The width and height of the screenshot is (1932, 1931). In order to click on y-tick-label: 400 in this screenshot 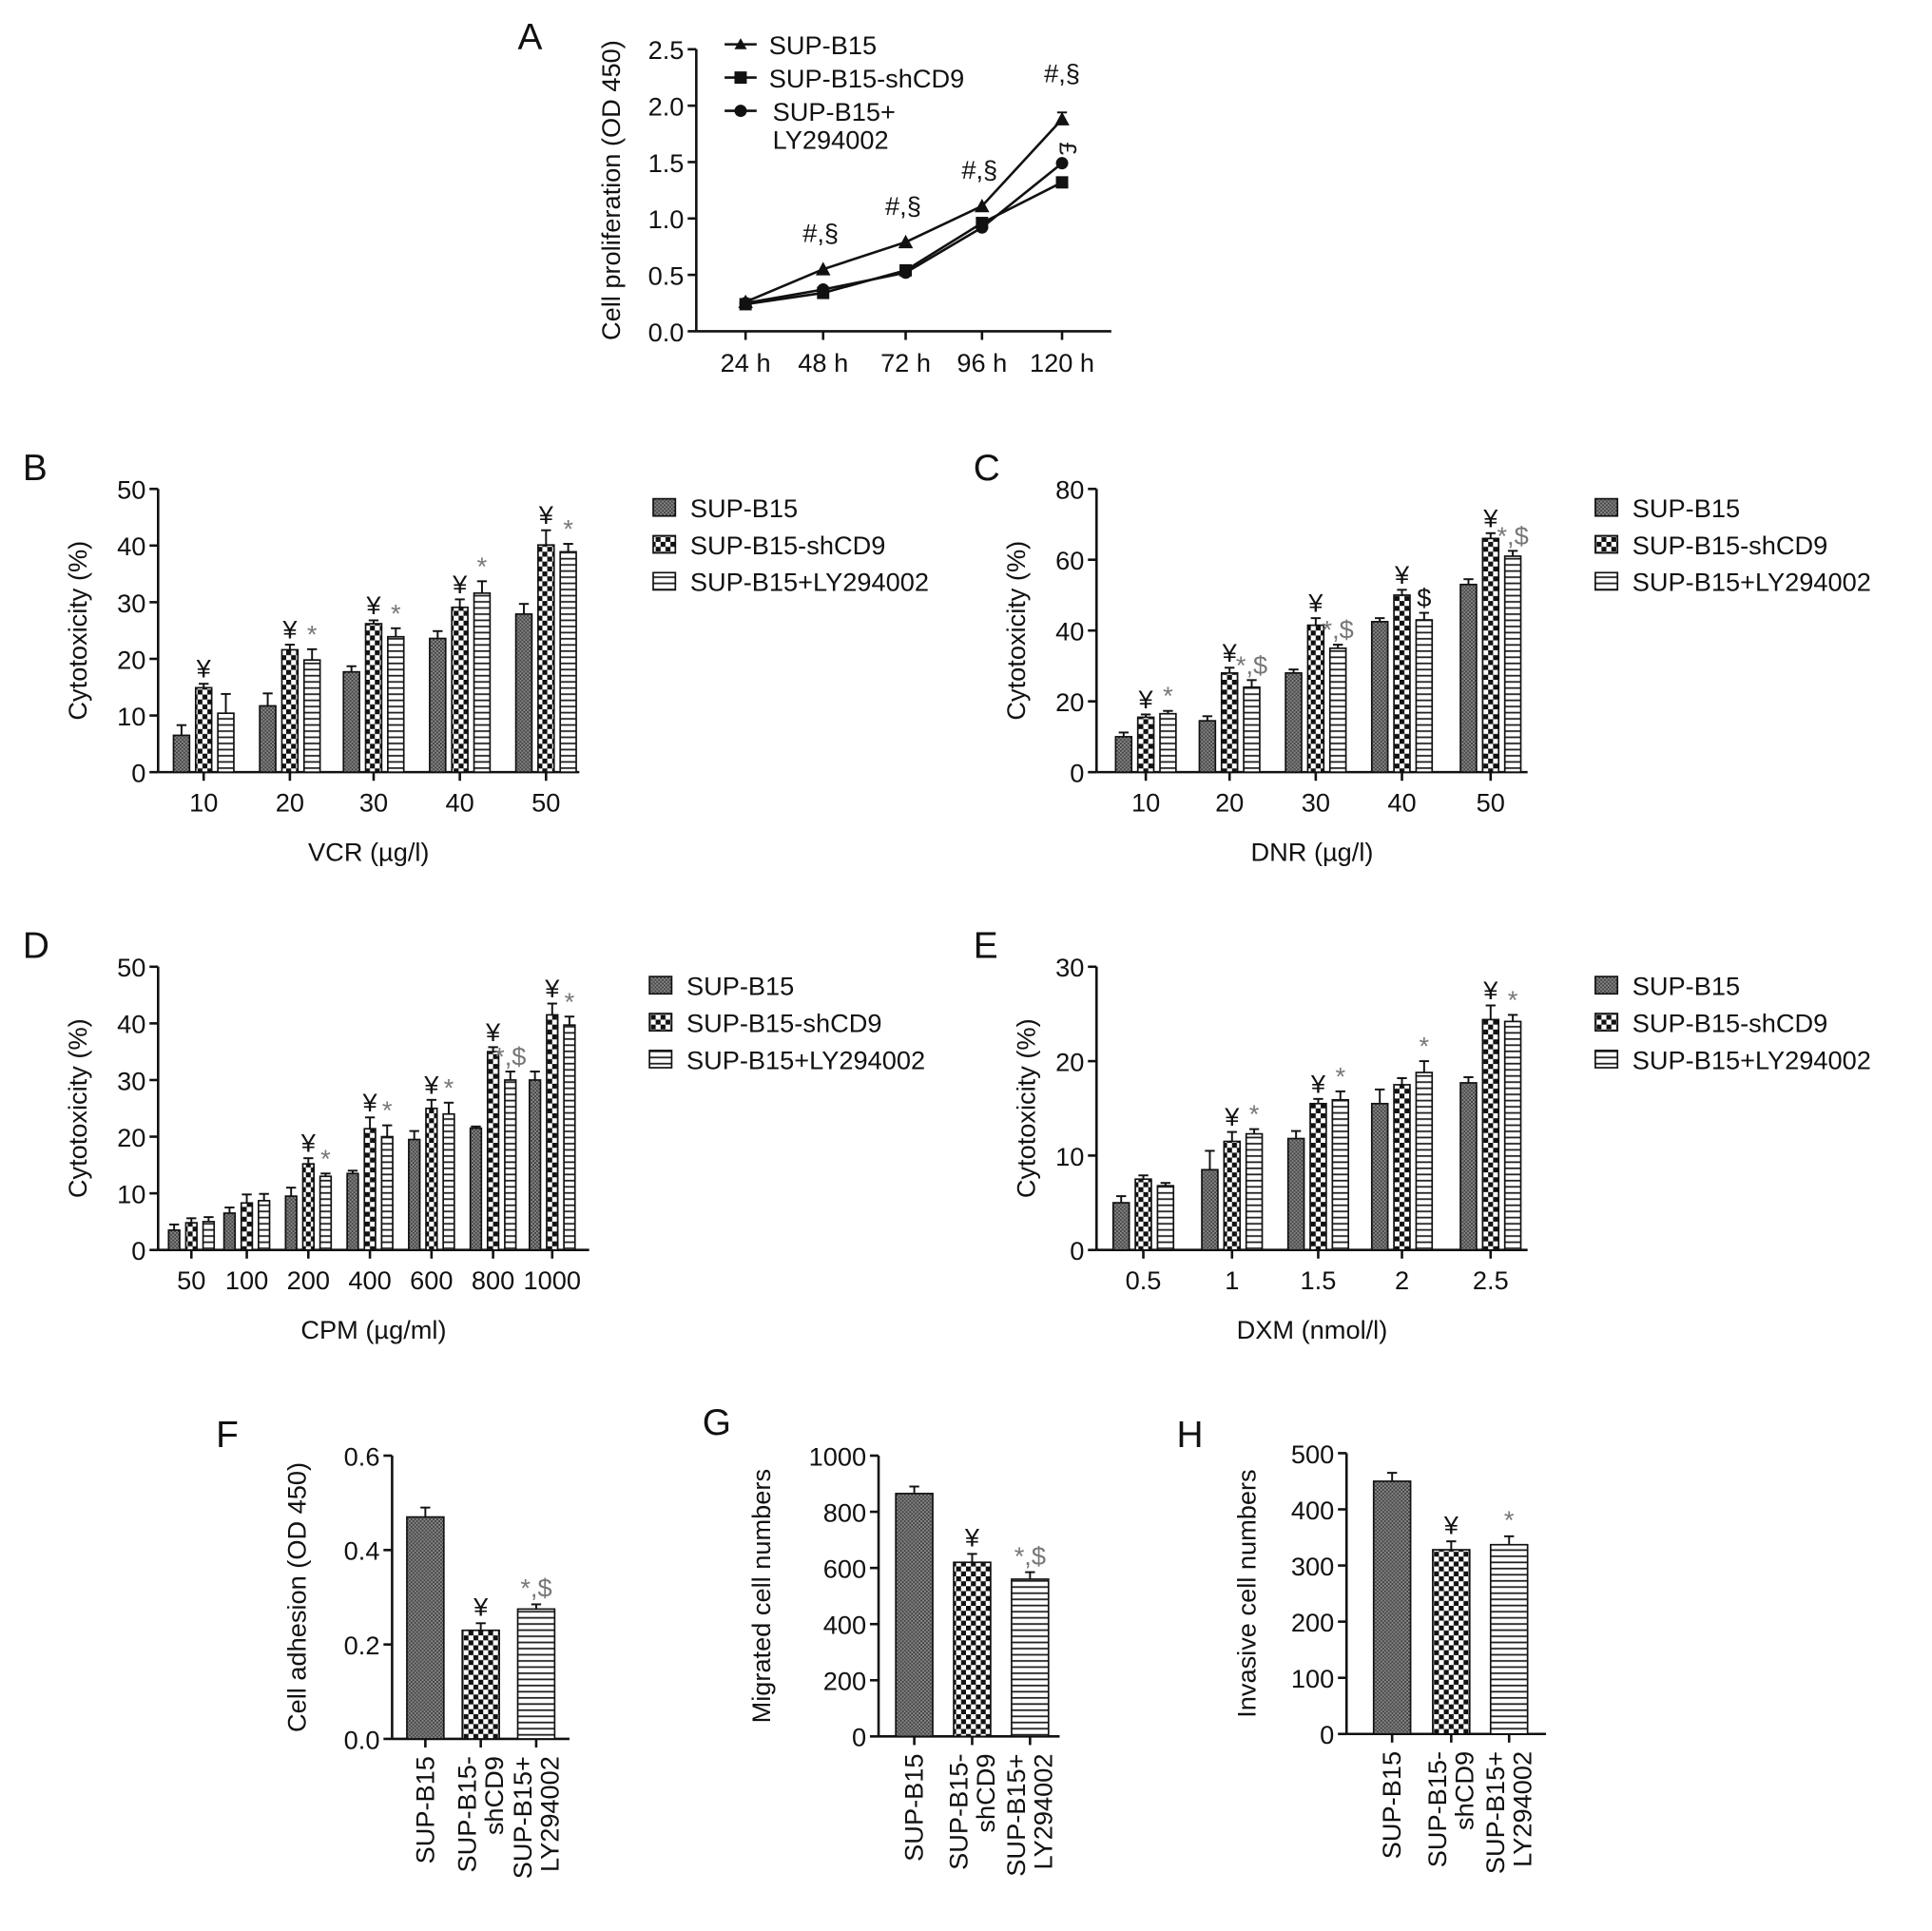, I will do `click(844, 1625)`.